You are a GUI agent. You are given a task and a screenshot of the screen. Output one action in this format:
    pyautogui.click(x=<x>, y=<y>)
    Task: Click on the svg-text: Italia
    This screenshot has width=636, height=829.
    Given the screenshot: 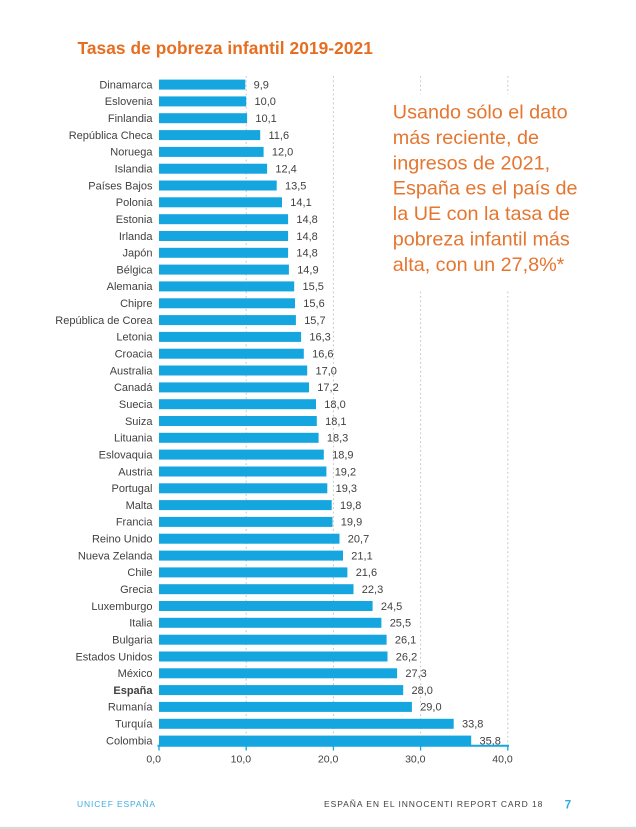 What is the action you would take?
    pyautogui.click(x=141, y=624)
    